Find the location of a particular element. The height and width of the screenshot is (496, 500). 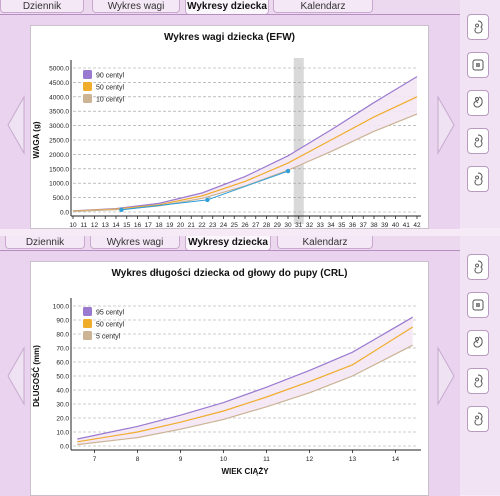

y-tick-label: 100.0 is located at coordinates (61, 307).